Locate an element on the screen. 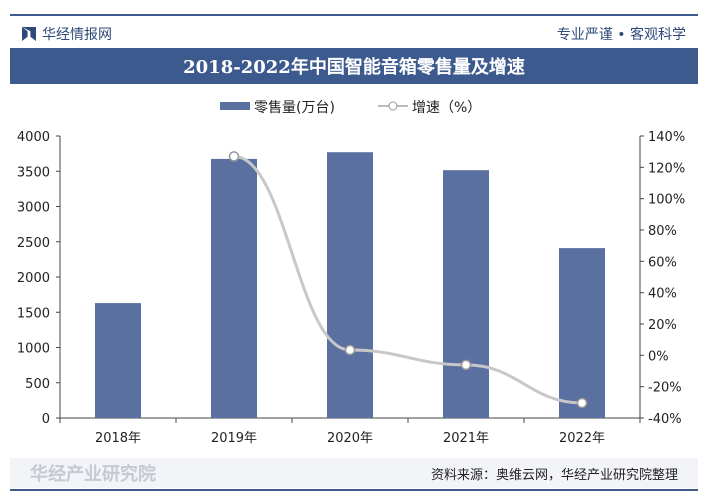 The image size is (708, 500). x-tick-label: 2022年 is located at coordinates (582, 438).